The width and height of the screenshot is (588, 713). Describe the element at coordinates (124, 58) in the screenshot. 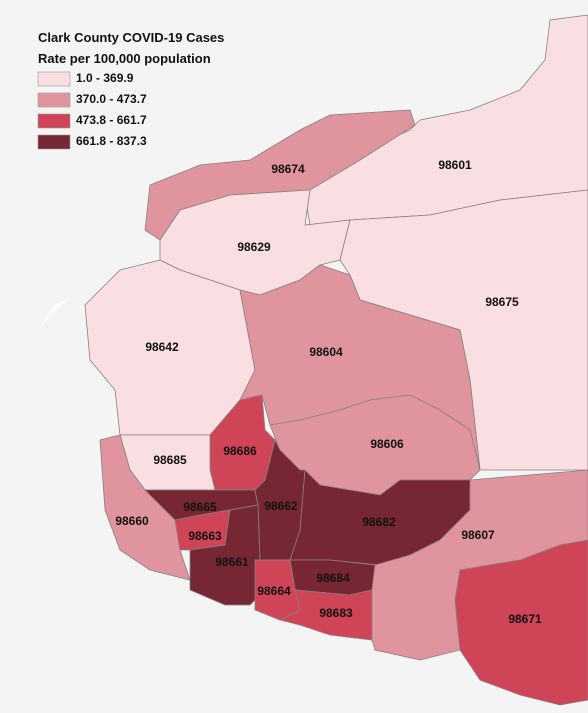

I see `legend-title: Rate per 100,000 population` at that location.